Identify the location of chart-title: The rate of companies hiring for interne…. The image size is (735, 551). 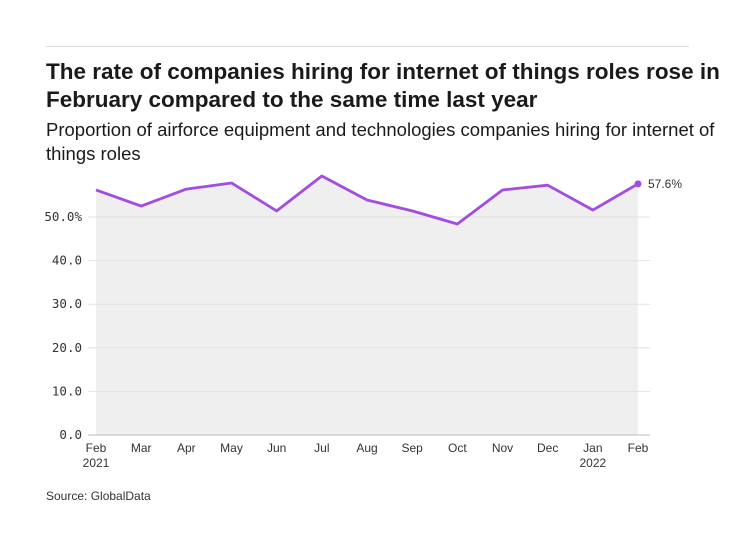
(383, 85).